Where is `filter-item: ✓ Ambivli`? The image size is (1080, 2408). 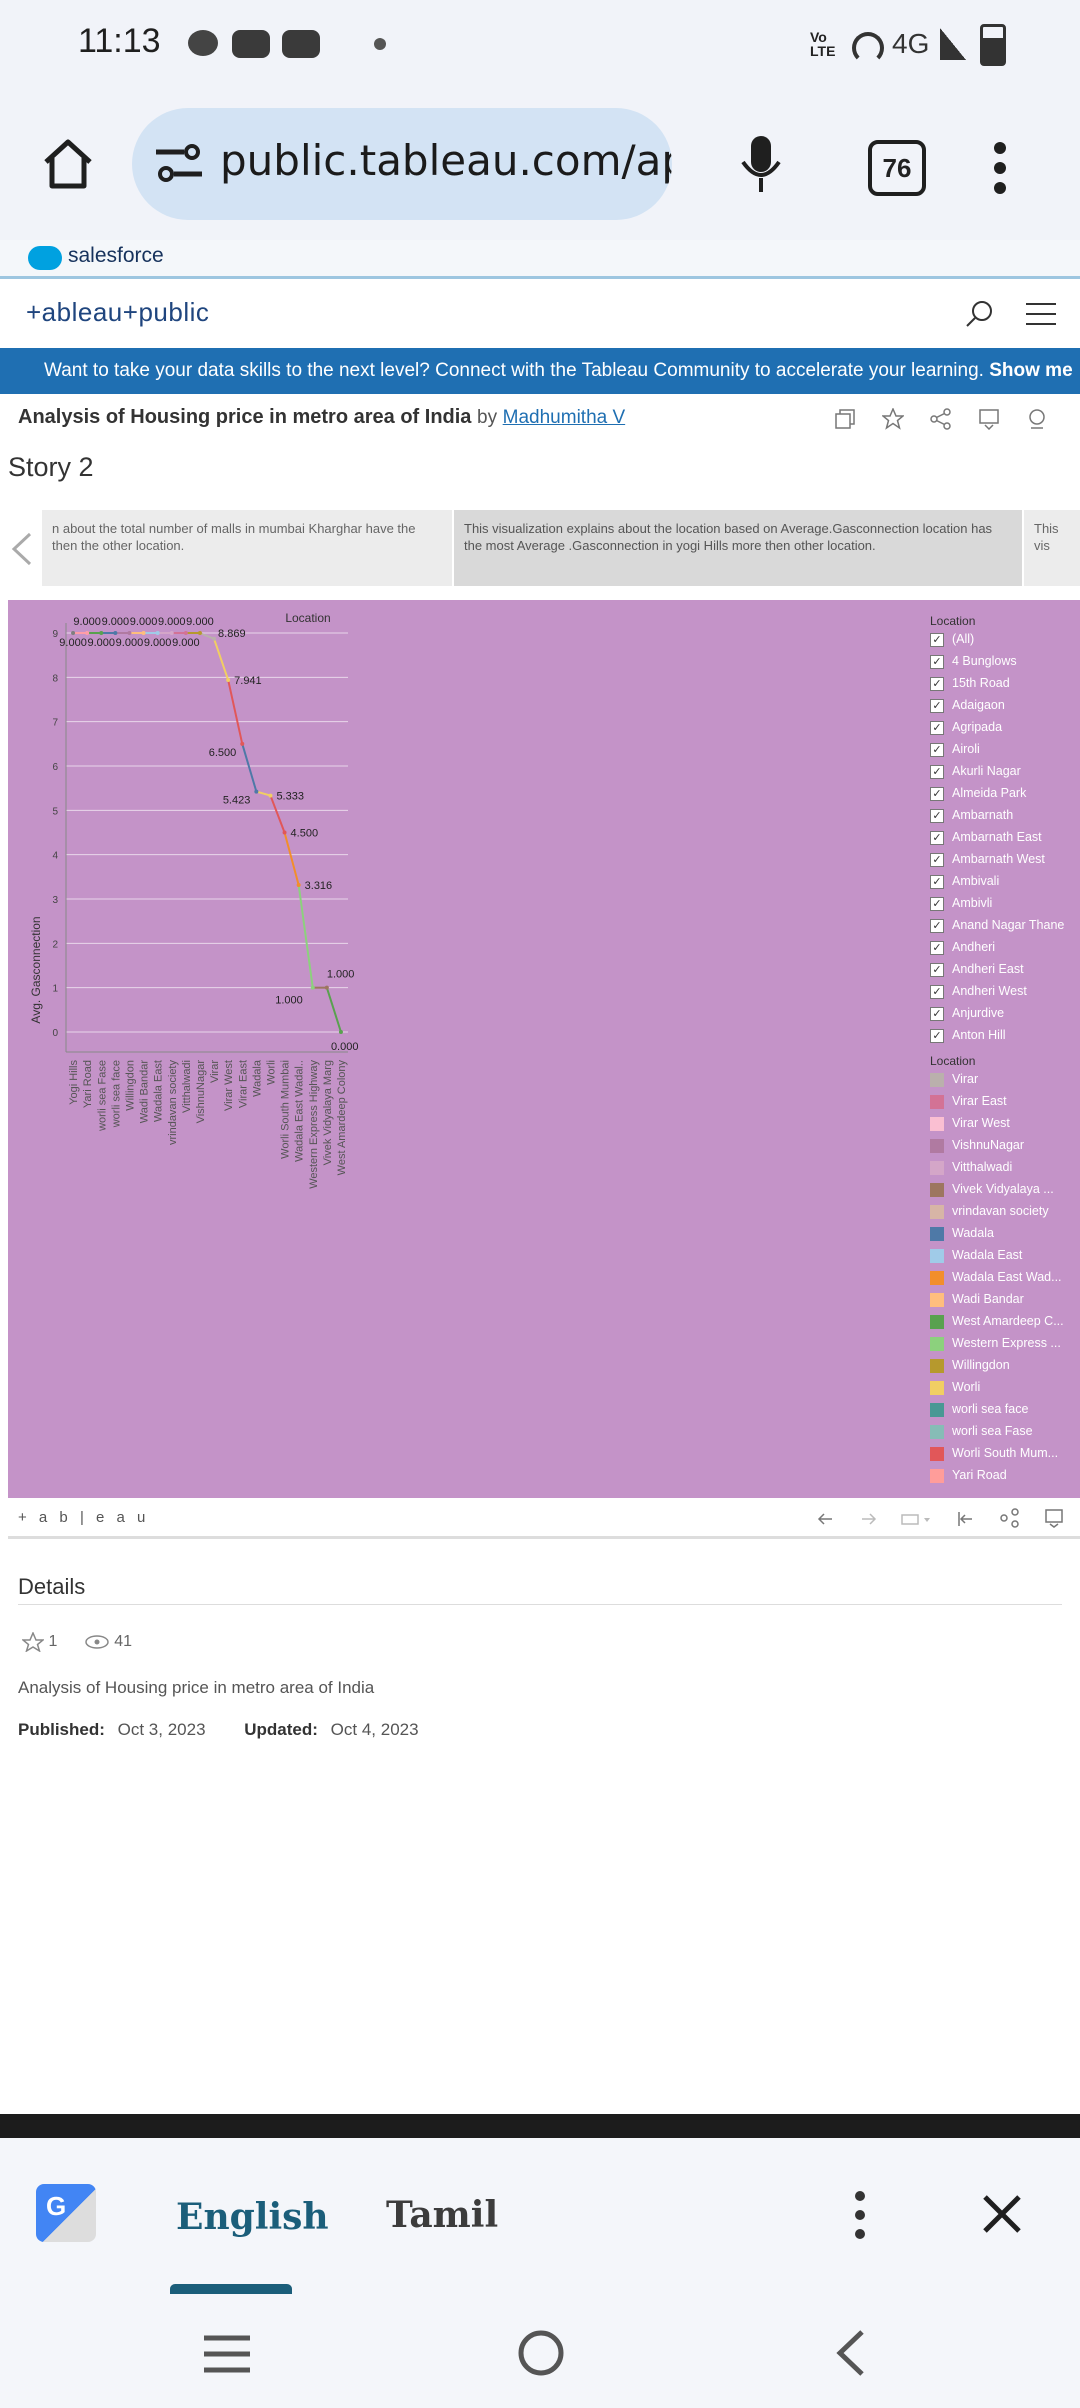 filter-item: ✓ Ambivli is located at coordinates (1005, 903).